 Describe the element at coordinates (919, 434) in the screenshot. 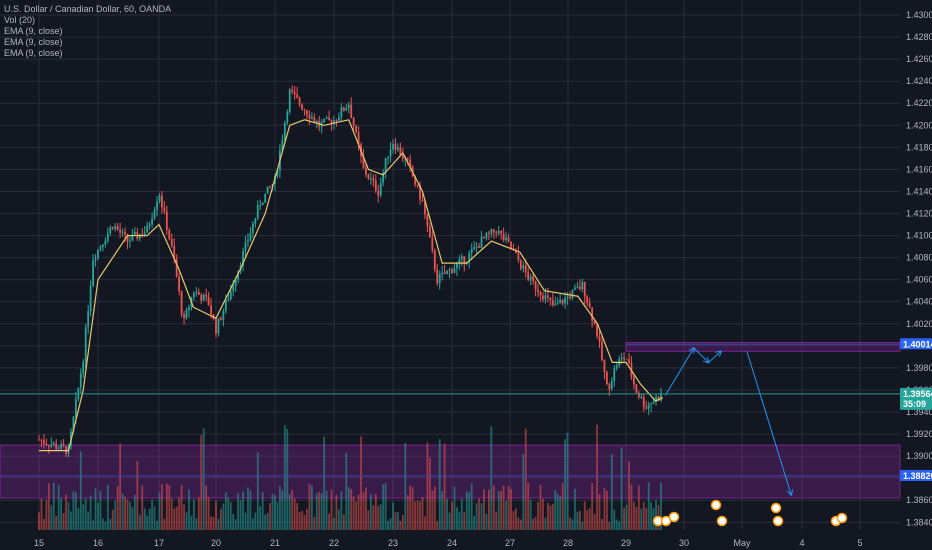

I see `y-tick-label: 1.39200` at that location.